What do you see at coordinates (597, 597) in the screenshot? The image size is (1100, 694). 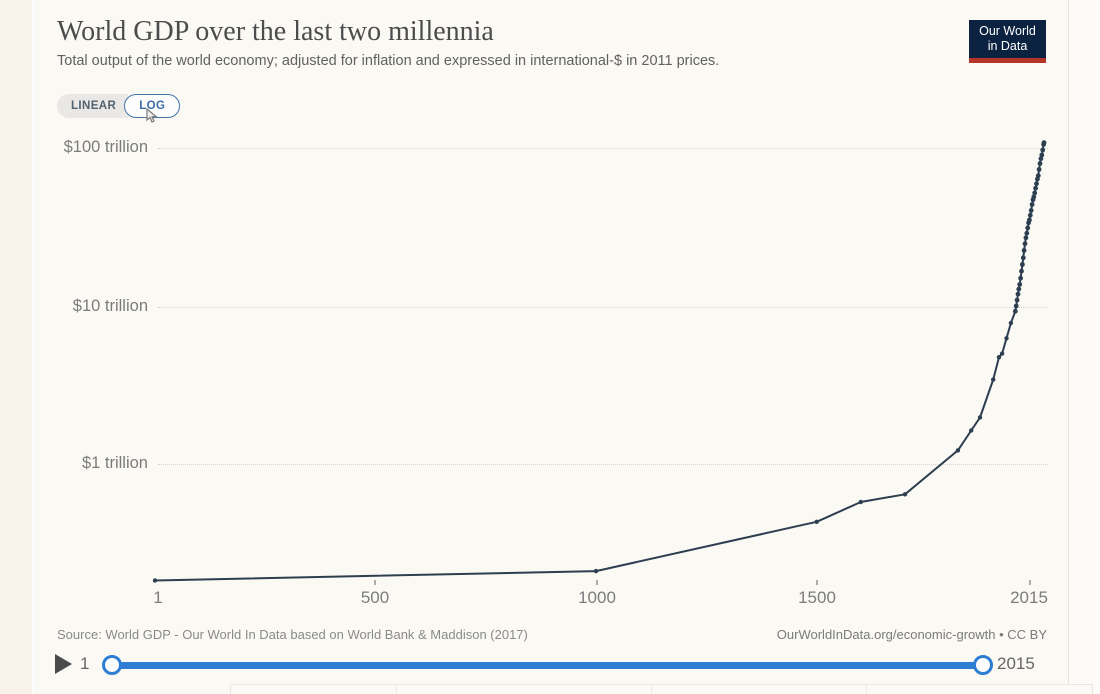 I see `x-axis-label-1000: 1000` at bounding box center [597, 597].